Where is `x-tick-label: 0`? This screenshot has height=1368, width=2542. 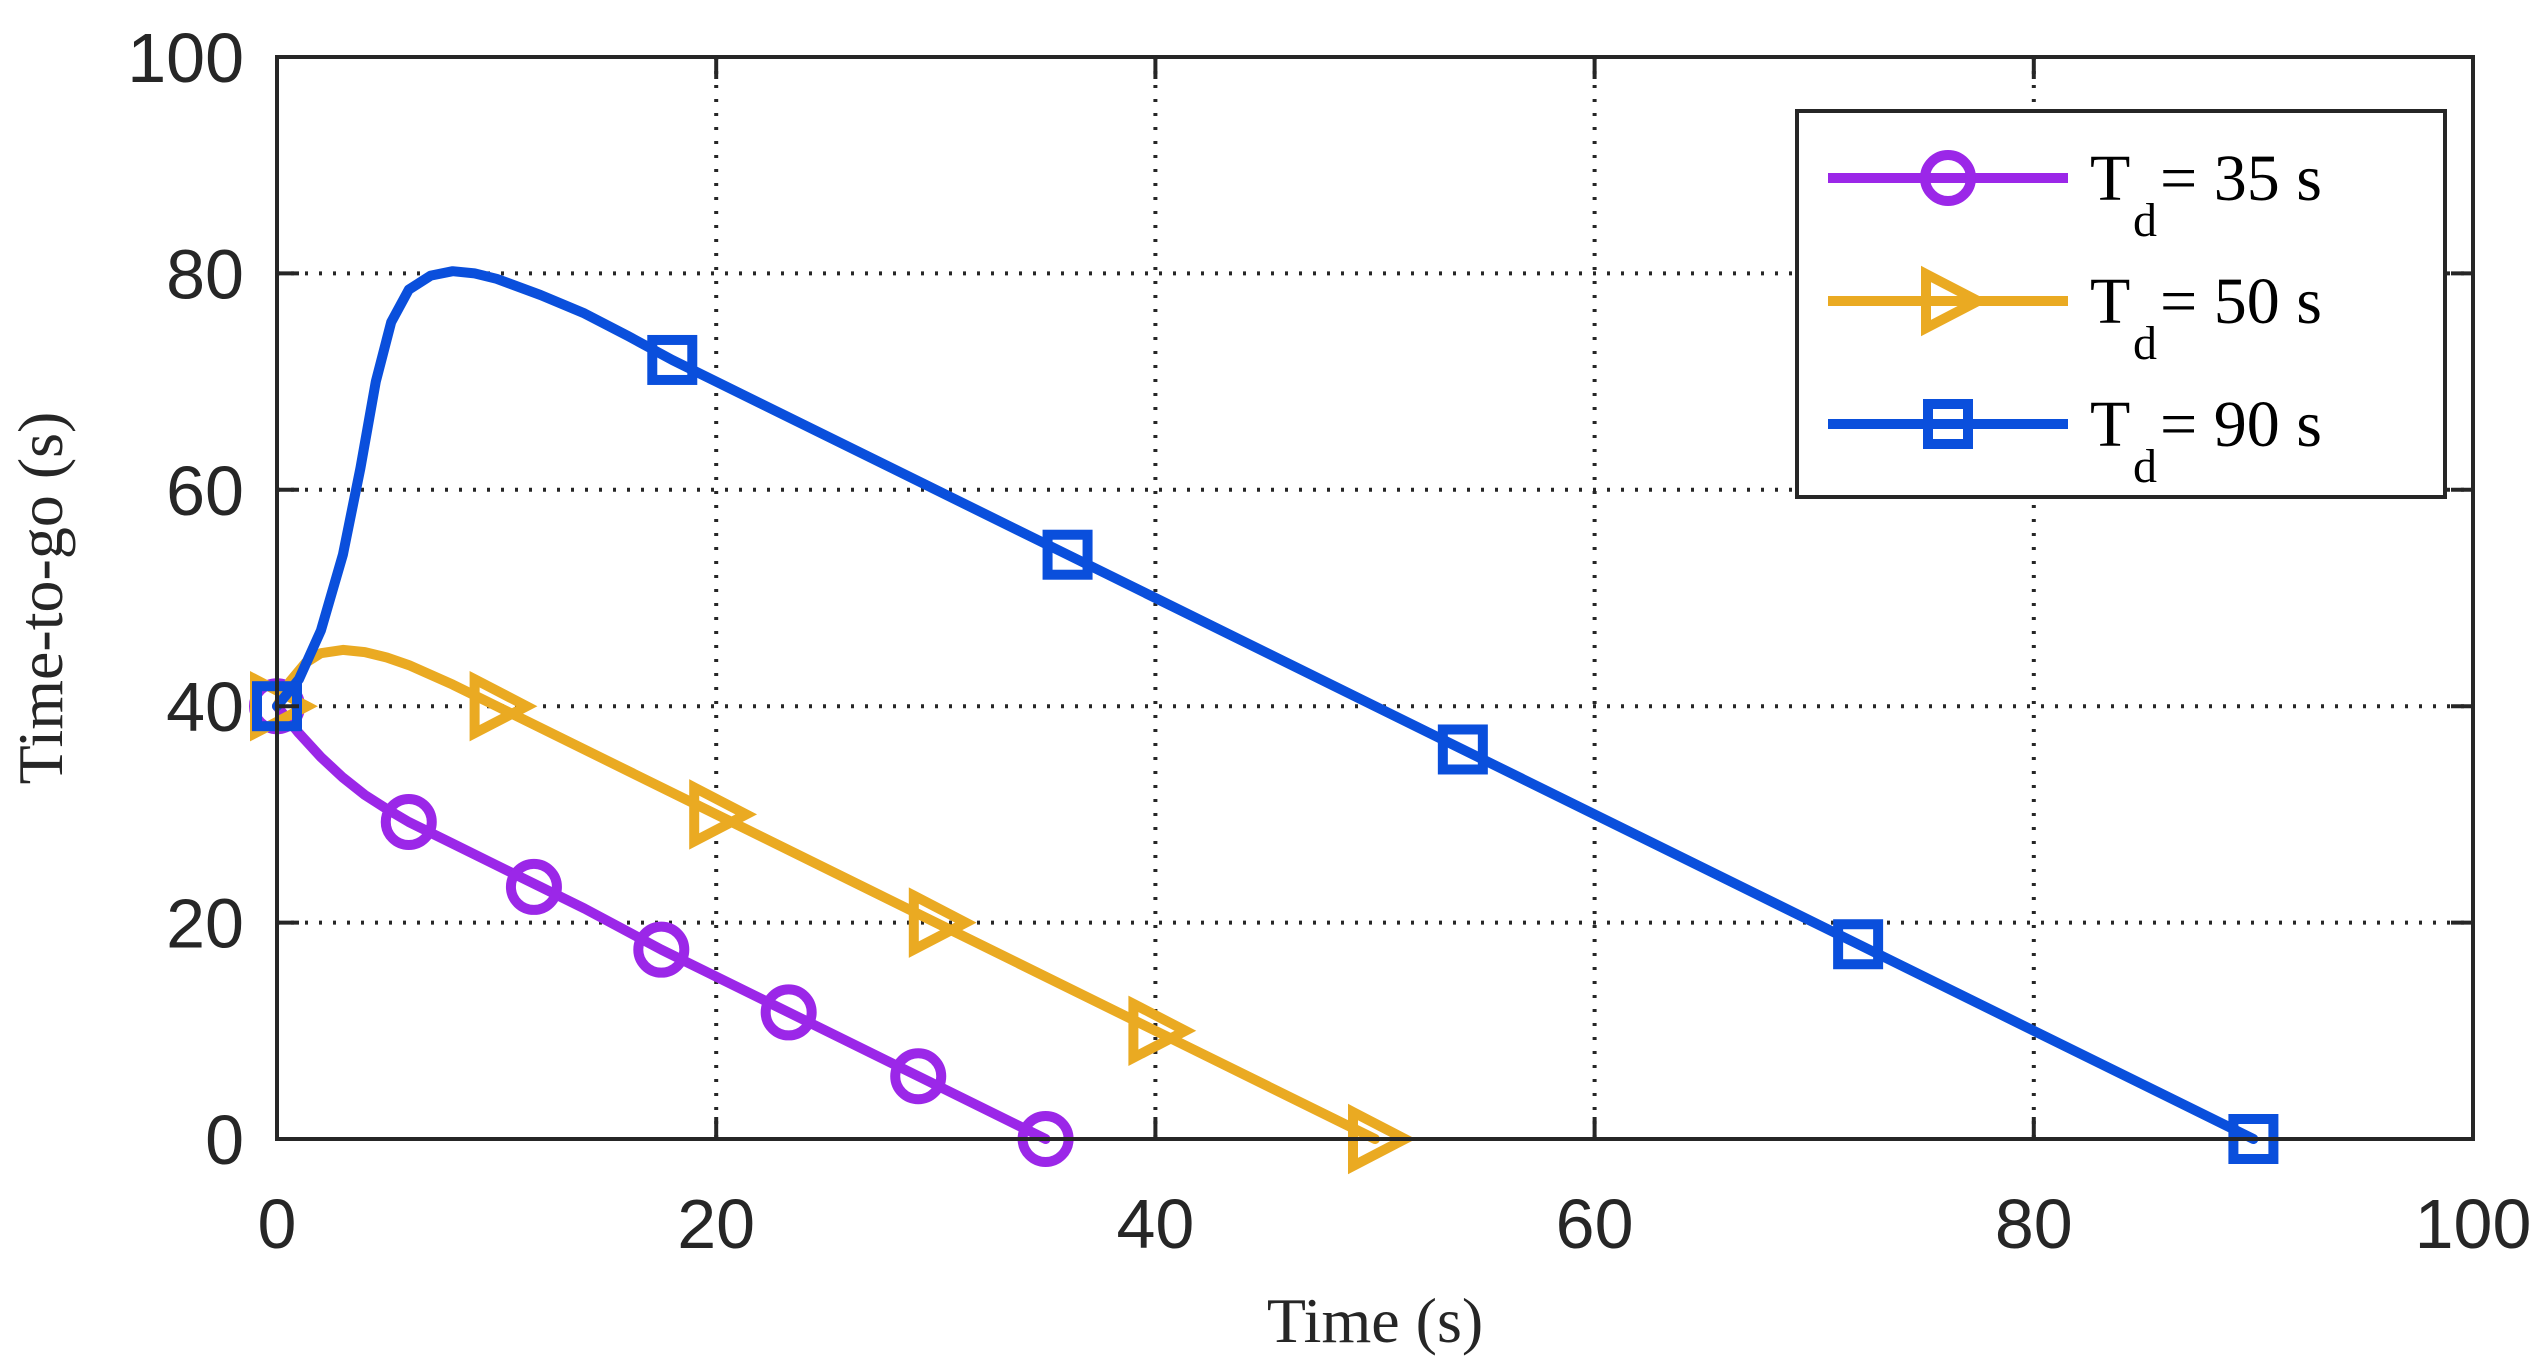
x-tick-label: 0 is located at coordinates (277, 1224).